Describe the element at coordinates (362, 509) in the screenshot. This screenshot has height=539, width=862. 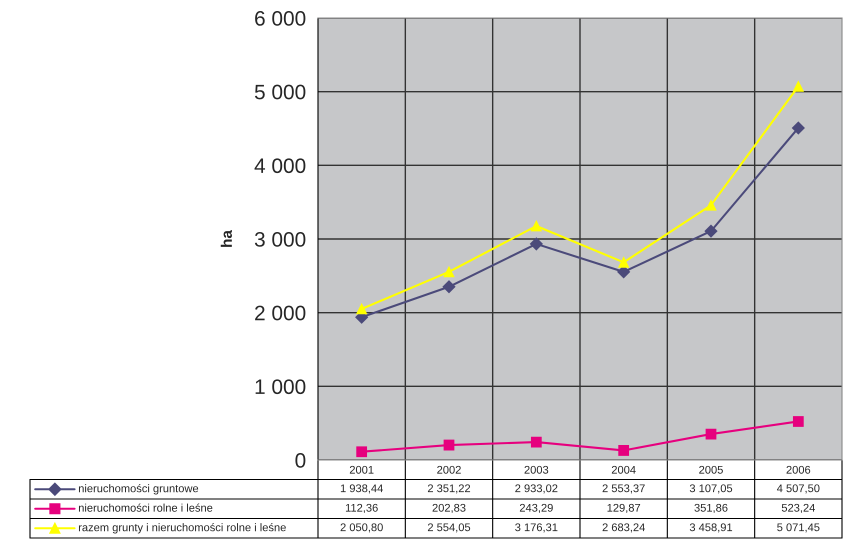
I see `data-label: 112,36` at that location.